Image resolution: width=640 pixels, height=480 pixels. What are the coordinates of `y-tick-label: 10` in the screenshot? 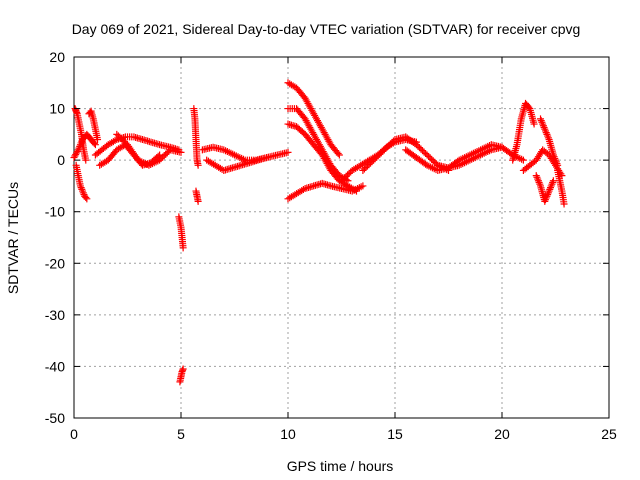 It's located at (57, 109).